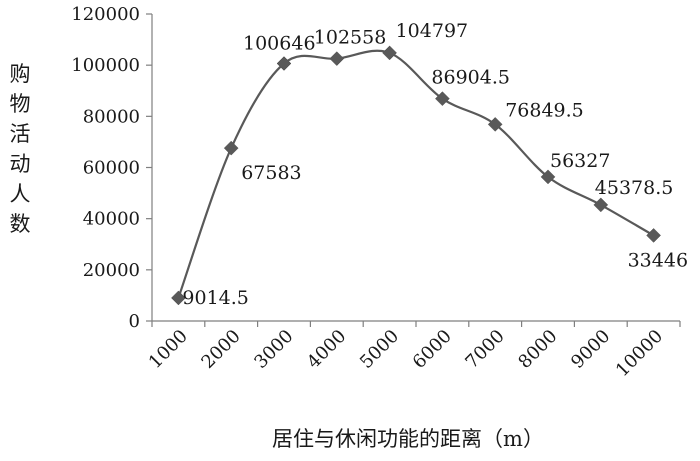 The width and height of the screenshot is (700, 461). What do you see at coordinates (279, 44) in the screenshot?
I see `data-label: 100646` at bounding box center [279, 44].